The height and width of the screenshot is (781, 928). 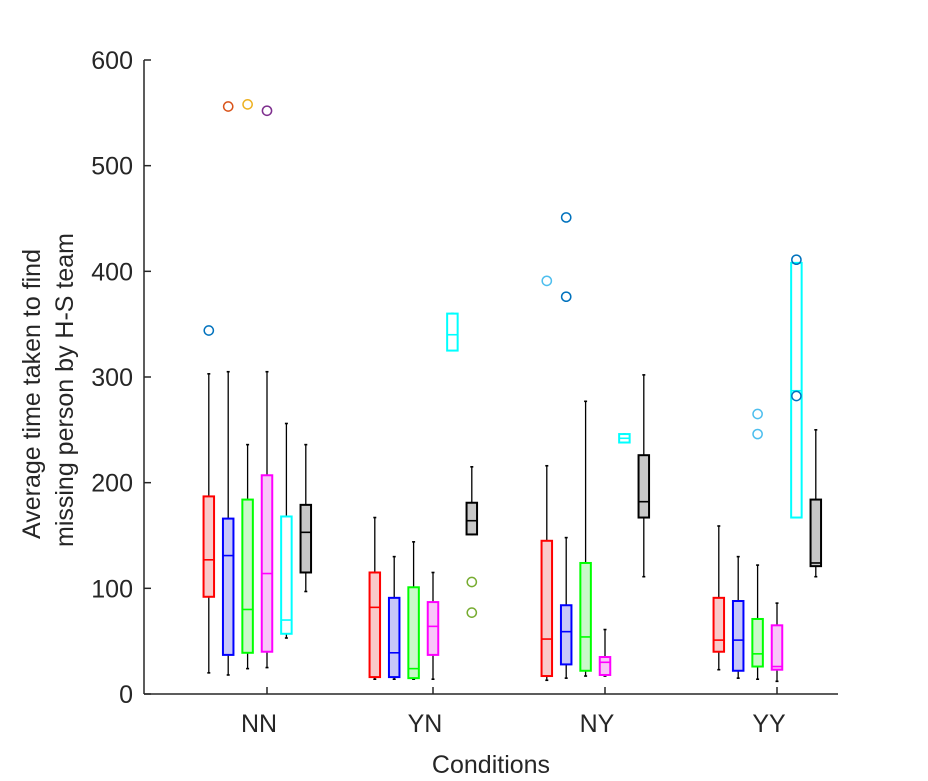 I want to click on x-tick-label-yy: YY, so click(x=769, y=724).